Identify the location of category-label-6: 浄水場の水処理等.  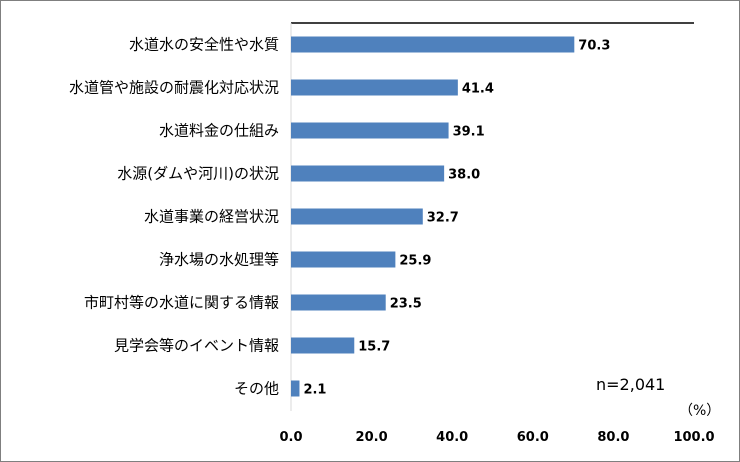
(219, 260).